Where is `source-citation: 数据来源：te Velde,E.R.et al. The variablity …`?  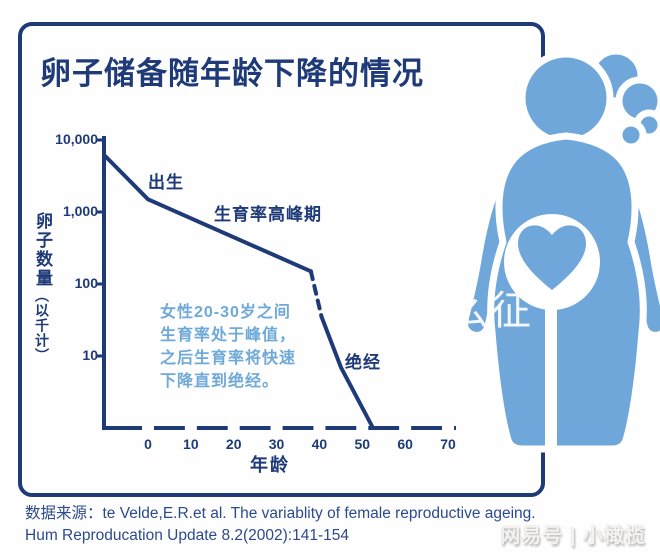 source-citation: 数据来源：te Velde,E.R.et al. The variablity … is located at coordinates (280, 525).